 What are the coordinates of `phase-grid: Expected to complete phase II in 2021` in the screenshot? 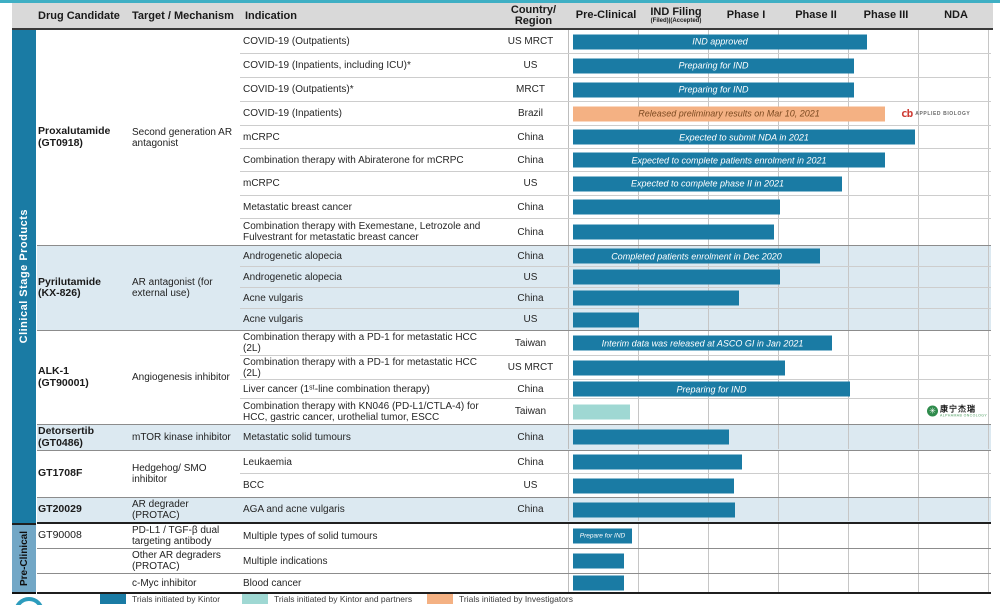 It's located at (779, 183).